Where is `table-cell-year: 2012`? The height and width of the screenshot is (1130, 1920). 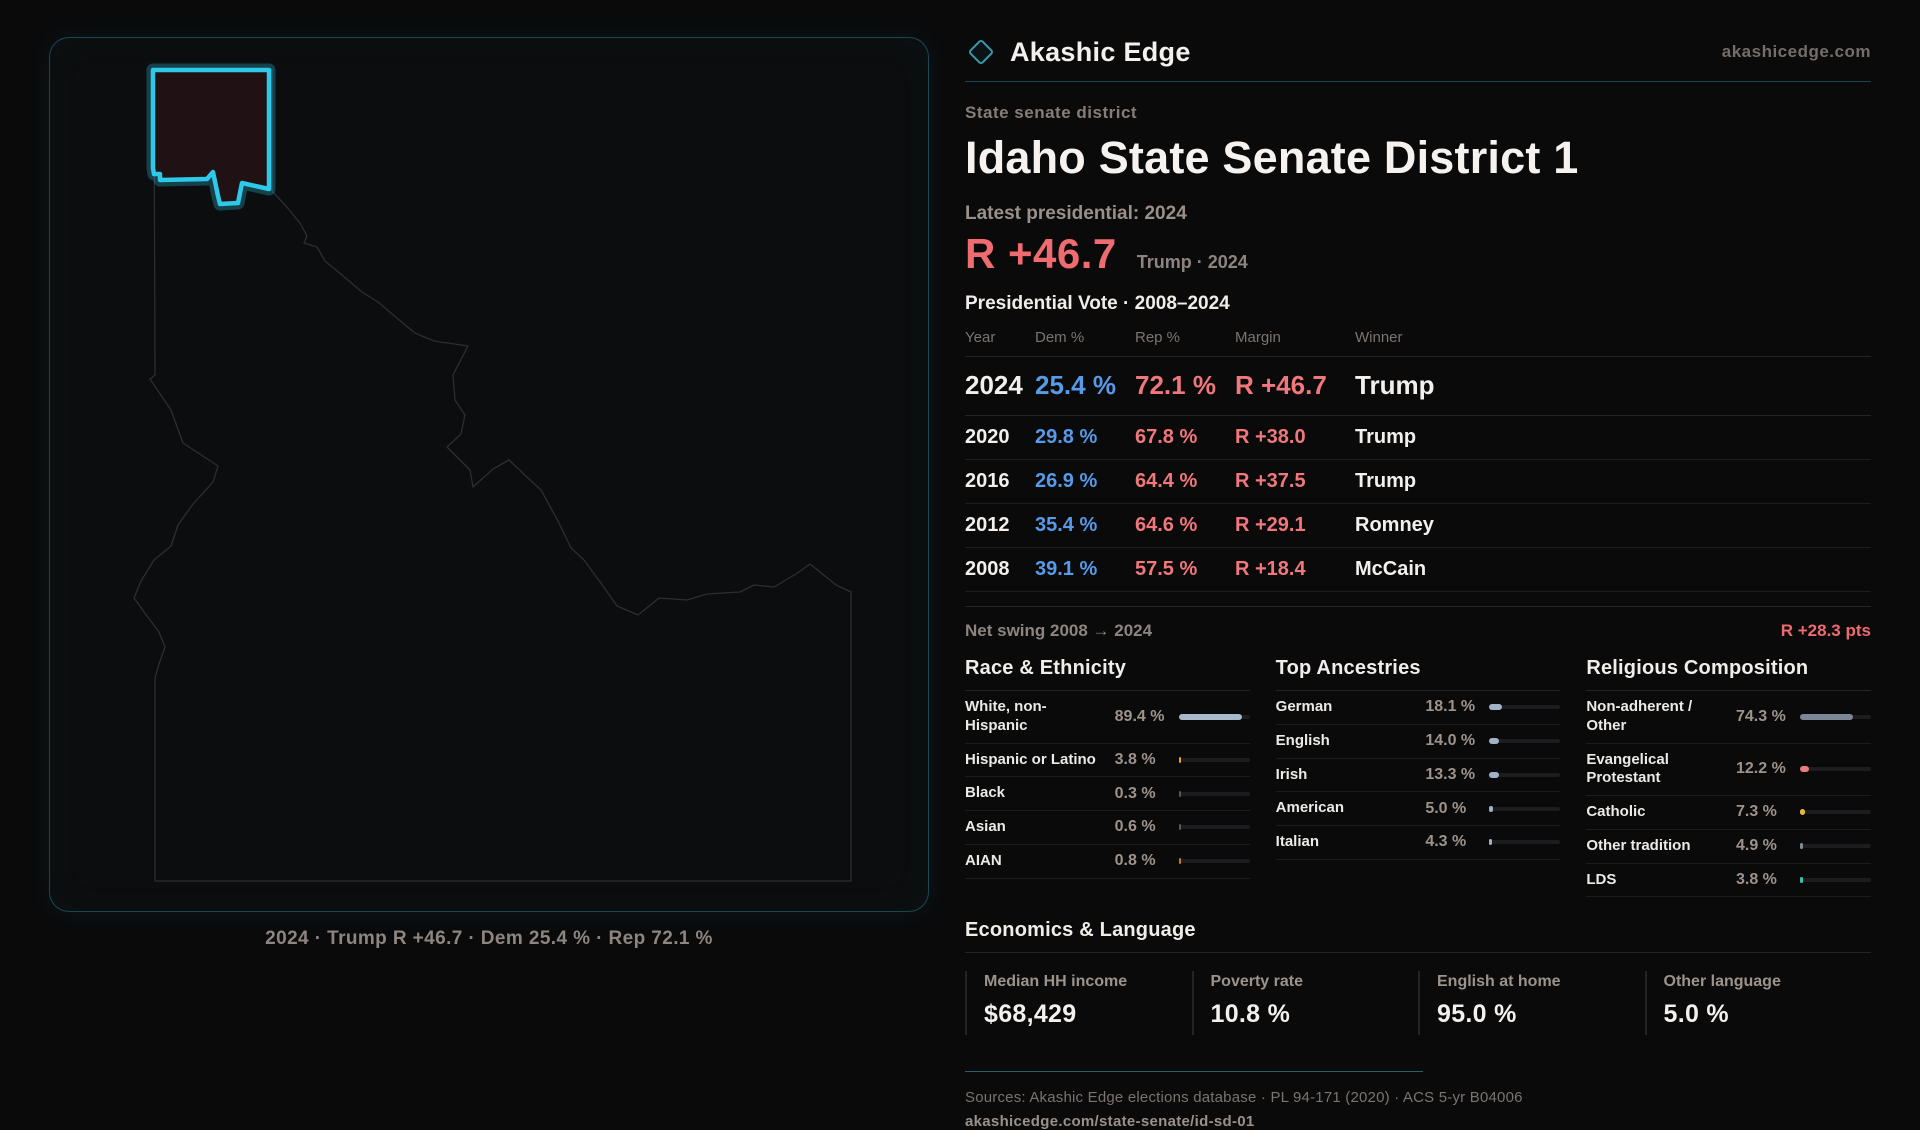
table-cell-year: 2012 is located at coordinates (1000, 525).